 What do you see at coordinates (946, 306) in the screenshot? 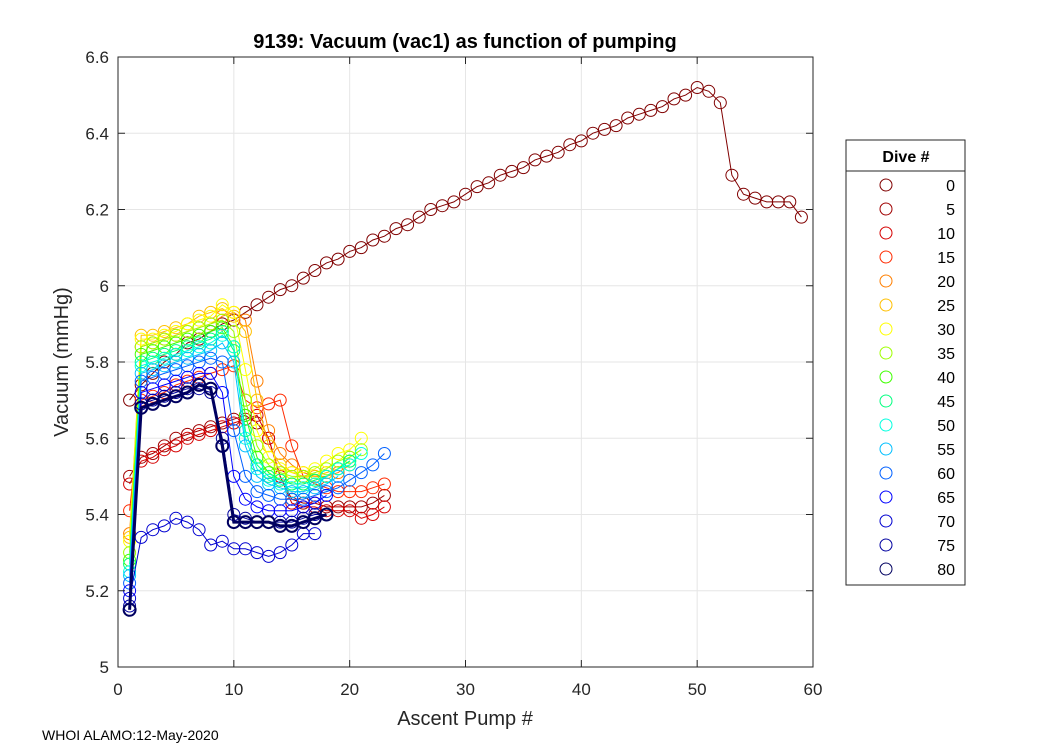
I see `legend-label: 25` at bounding box center [946, 306].